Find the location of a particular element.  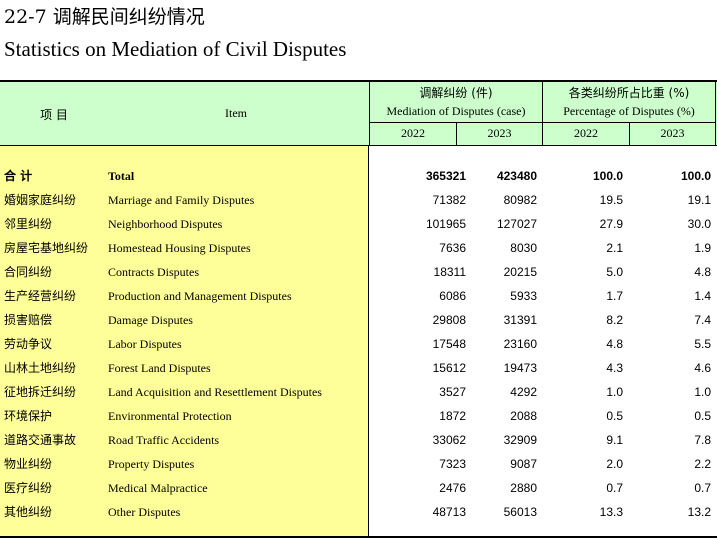

table-row: 医疗纠纷 Medical Malpractice 2476 2880 0.7 0.7 is located at coordinates (358, 488).